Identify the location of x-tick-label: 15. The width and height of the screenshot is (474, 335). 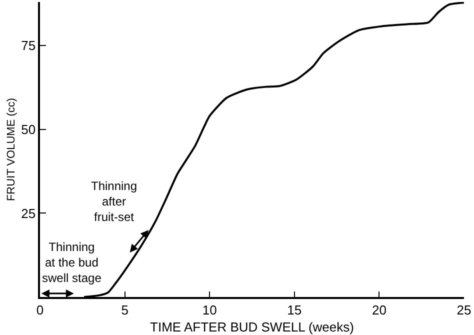
(294, 310).